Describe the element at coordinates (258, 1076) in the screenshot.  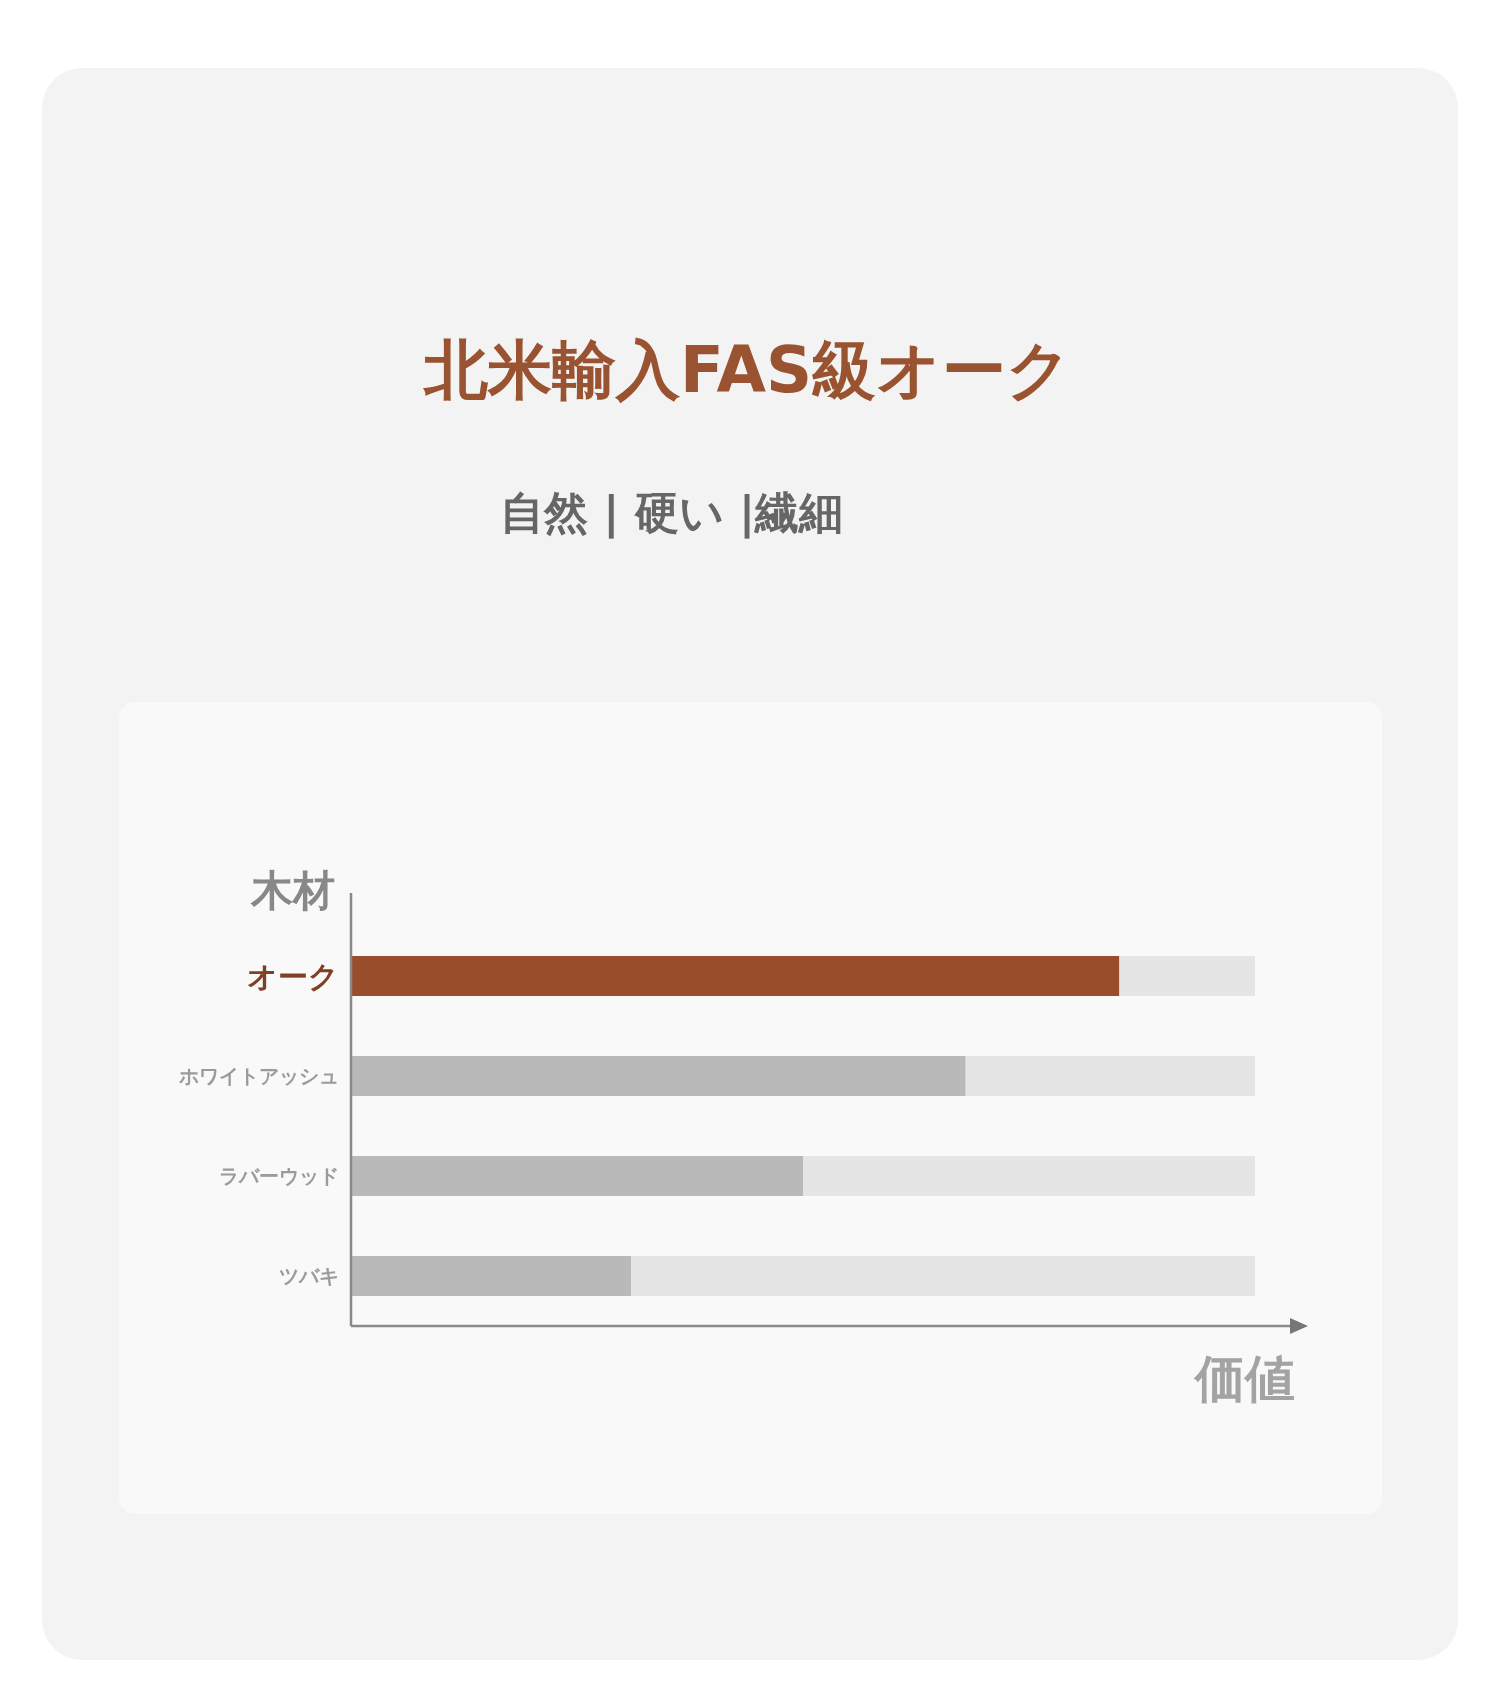
I see `y-tick-label: ホワイトアッシュ` at that location.